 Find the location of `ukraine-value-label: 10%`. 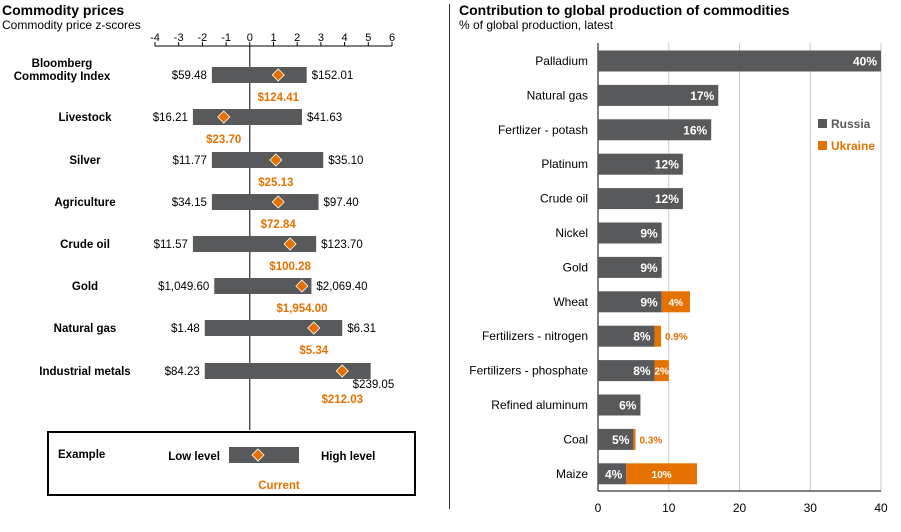

ukraine-value-label: 10% is located at coordinates (662, 475).